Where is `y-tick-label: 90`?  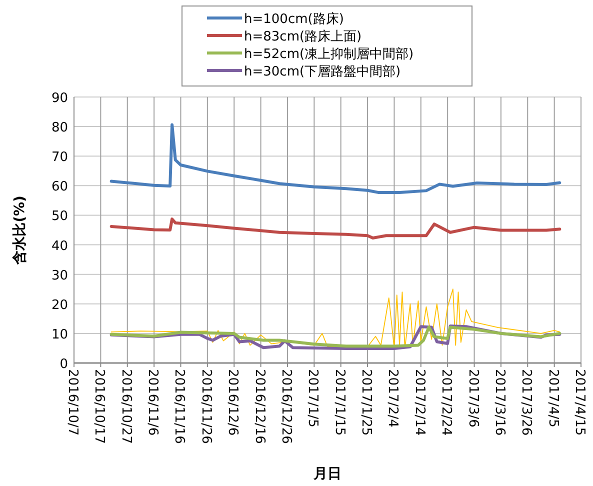 y-tick-label: 90 is located at coordinates (59, 98).